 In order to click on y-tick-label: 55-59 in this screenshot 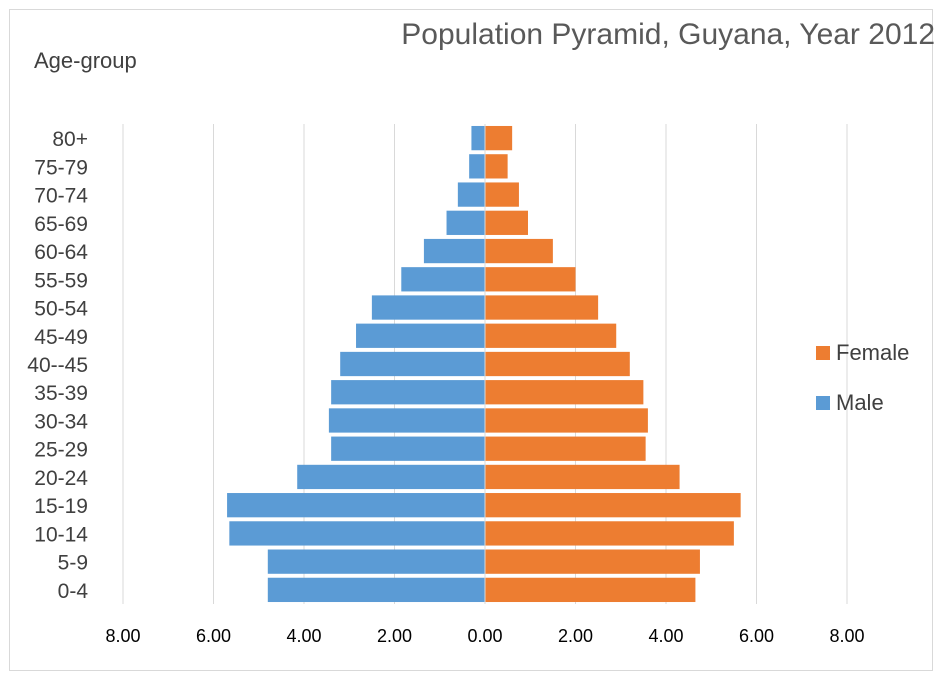, I will do `click(61, 280)`.